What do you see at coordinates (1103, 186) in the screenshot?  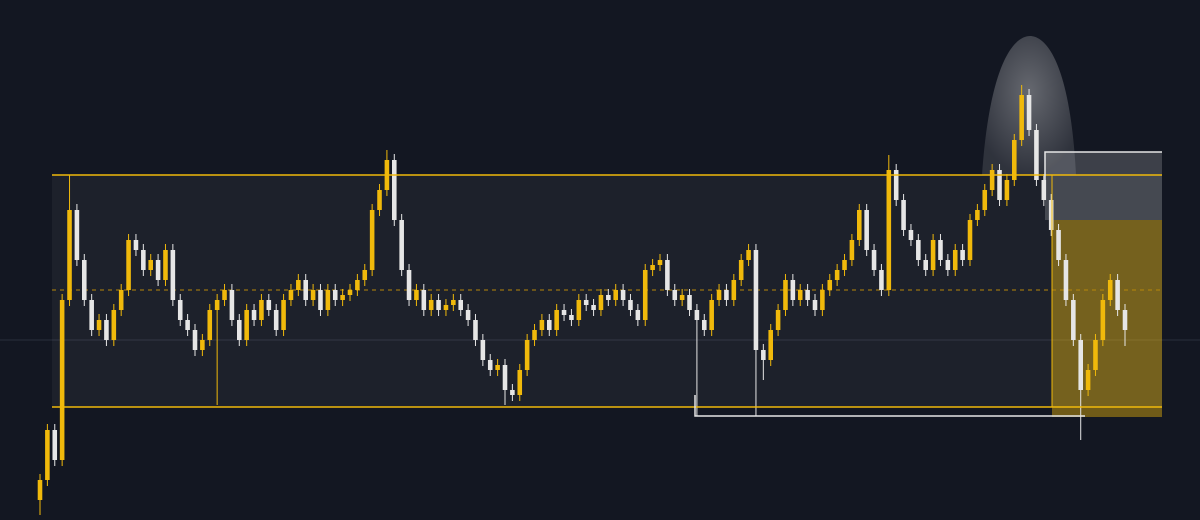 I see `stop-zone` at bounding box center [1103, 186].